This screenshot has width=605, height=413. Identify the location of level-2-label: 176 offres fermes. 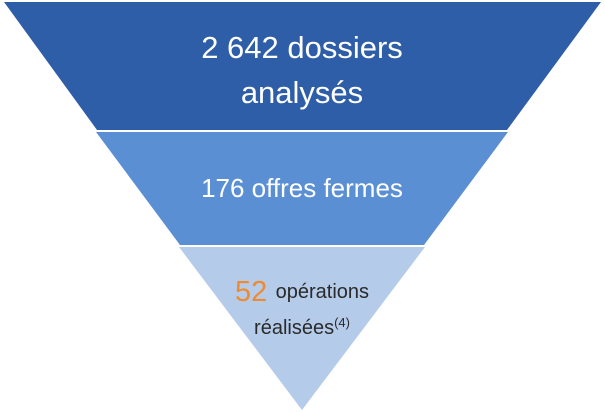
(302, 188).